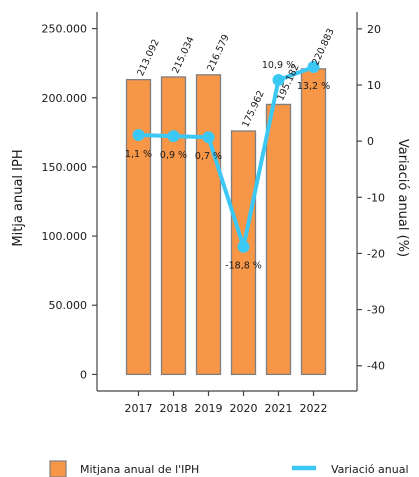 The height and width of the screenshot is (477, 419). I want to click on left-tick-label: 150.000, so click(65, 167).